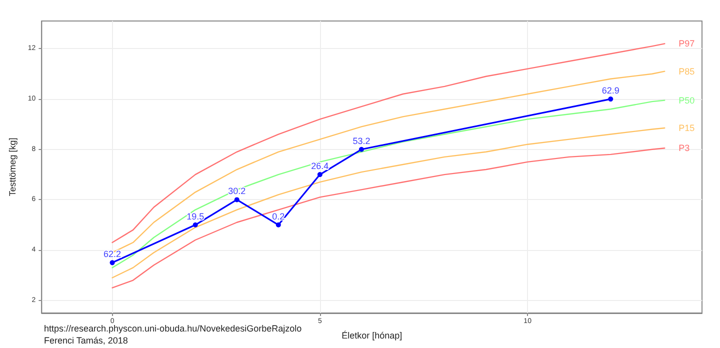 The width and height of the screenshot is (720, 348). I want to click on series-label: P3, so click(684, 148).